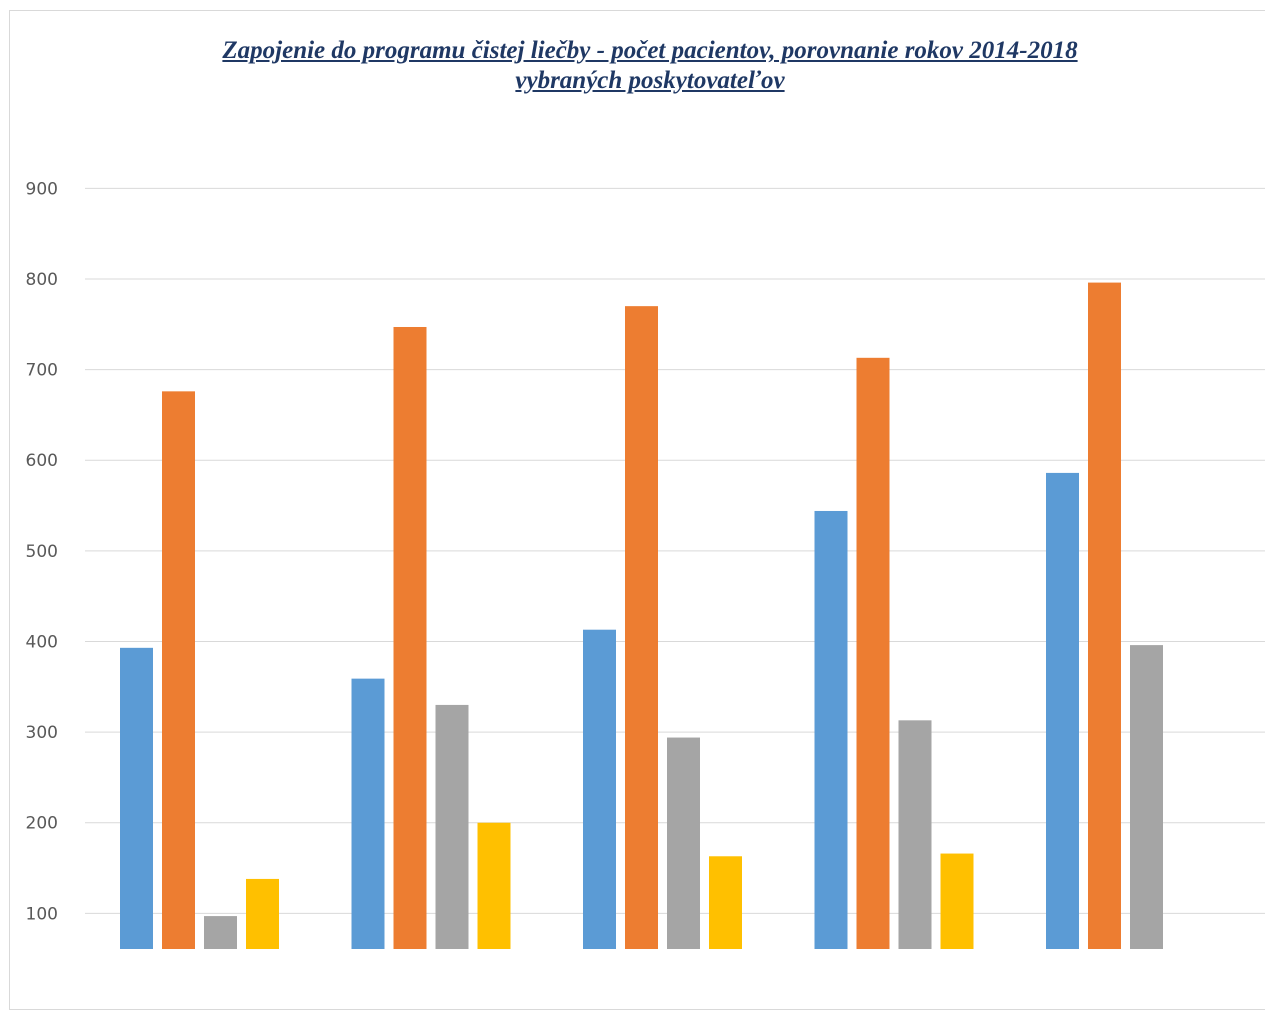 This screenshot has width=1265, height=1010. What do you see at coordinates (42, 824) in the screenshot?
I see `y-tick-label: 200` at bounding box center [42, 824].